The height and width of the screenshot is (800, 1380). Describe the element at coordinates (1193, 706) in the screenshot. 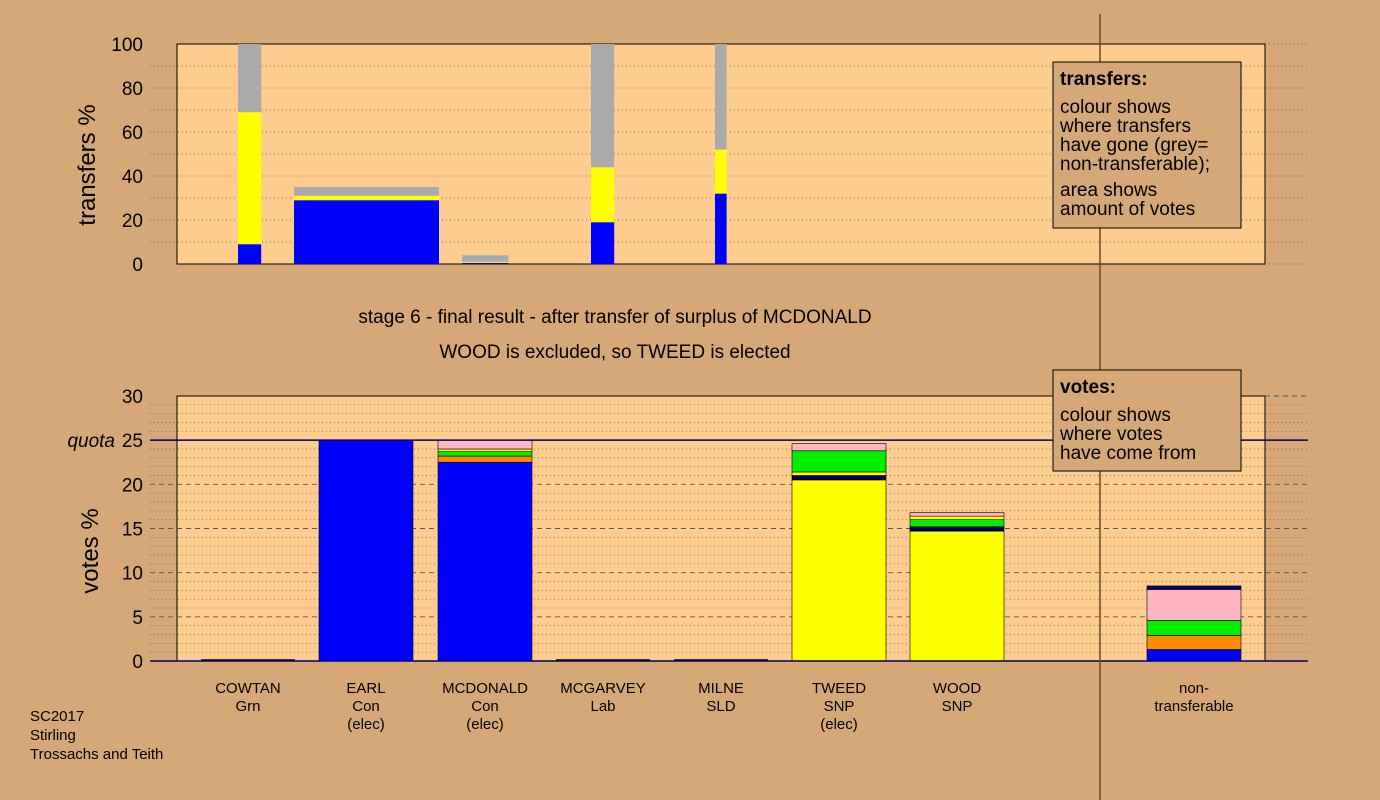

I see `candidate-party: transferable` at that location.